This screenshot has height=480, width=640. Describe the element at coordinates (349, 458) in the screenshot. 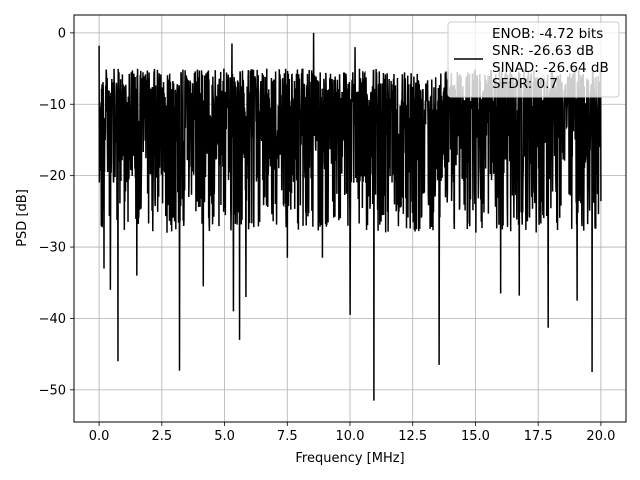

I see `x-axis-label: Frequency [MHz]` at that location.